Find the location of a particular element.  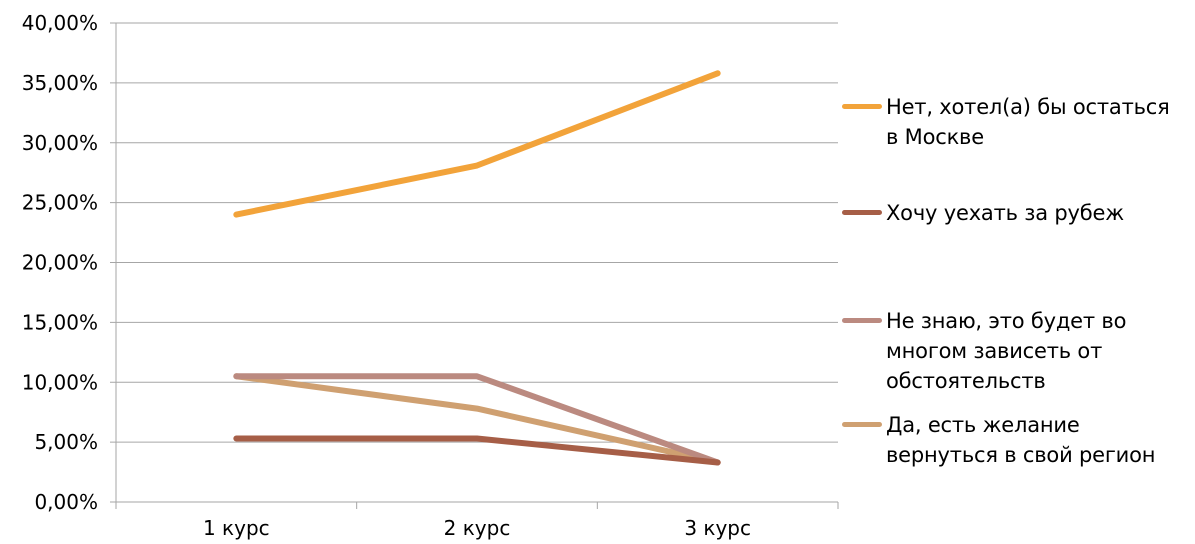

series-line-return-region is located at coordinates (477, 419).